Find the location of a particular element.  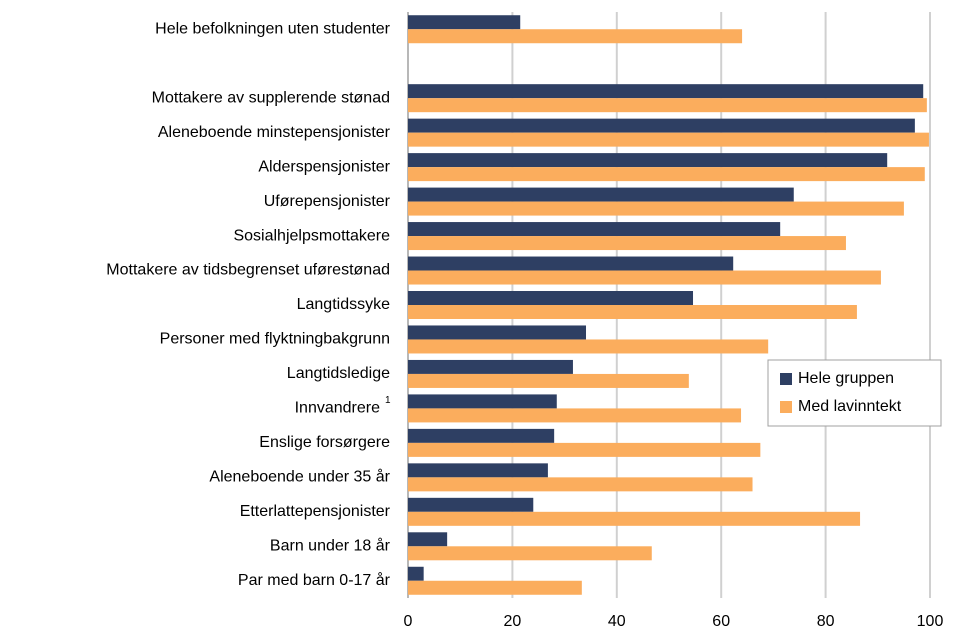

legend-box is located at coordinates (854, 393).